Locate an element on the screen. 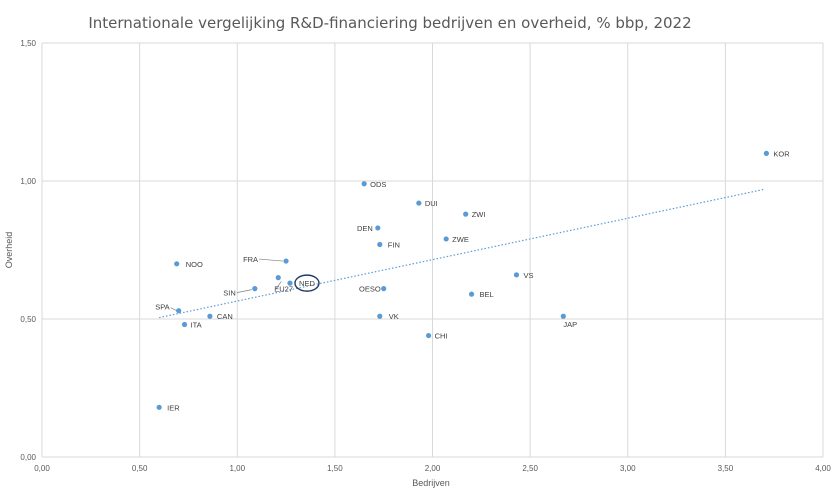 The height and width of the screenshot is (493, 840). leader-lines is located at coordinates (227, 285).